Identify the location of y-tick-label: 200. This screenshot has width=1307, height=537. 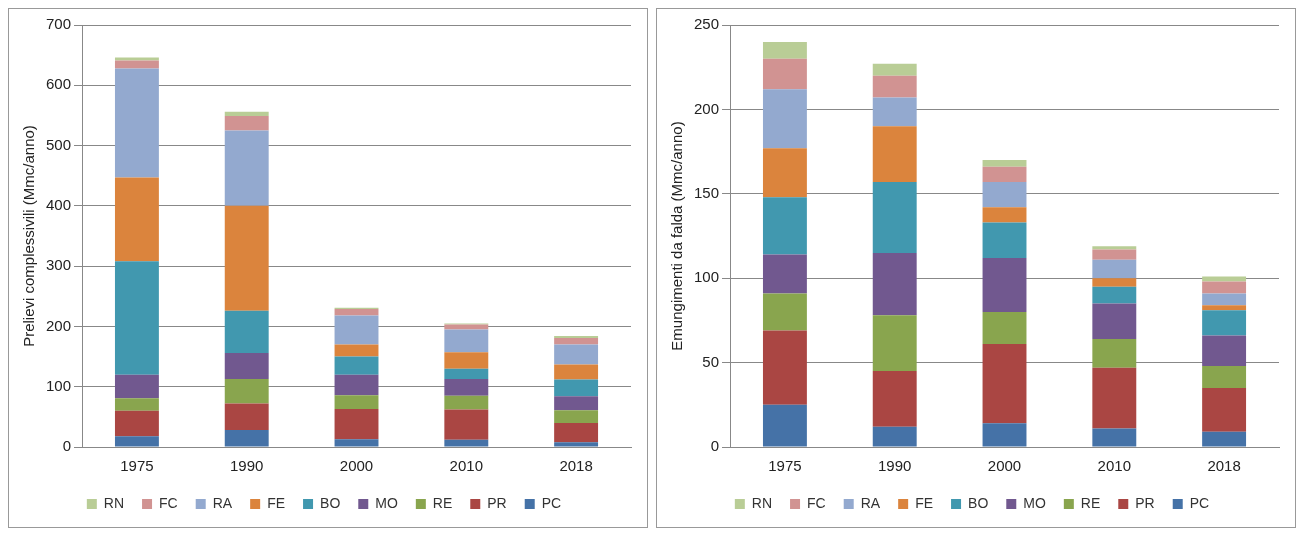
(59, 325).